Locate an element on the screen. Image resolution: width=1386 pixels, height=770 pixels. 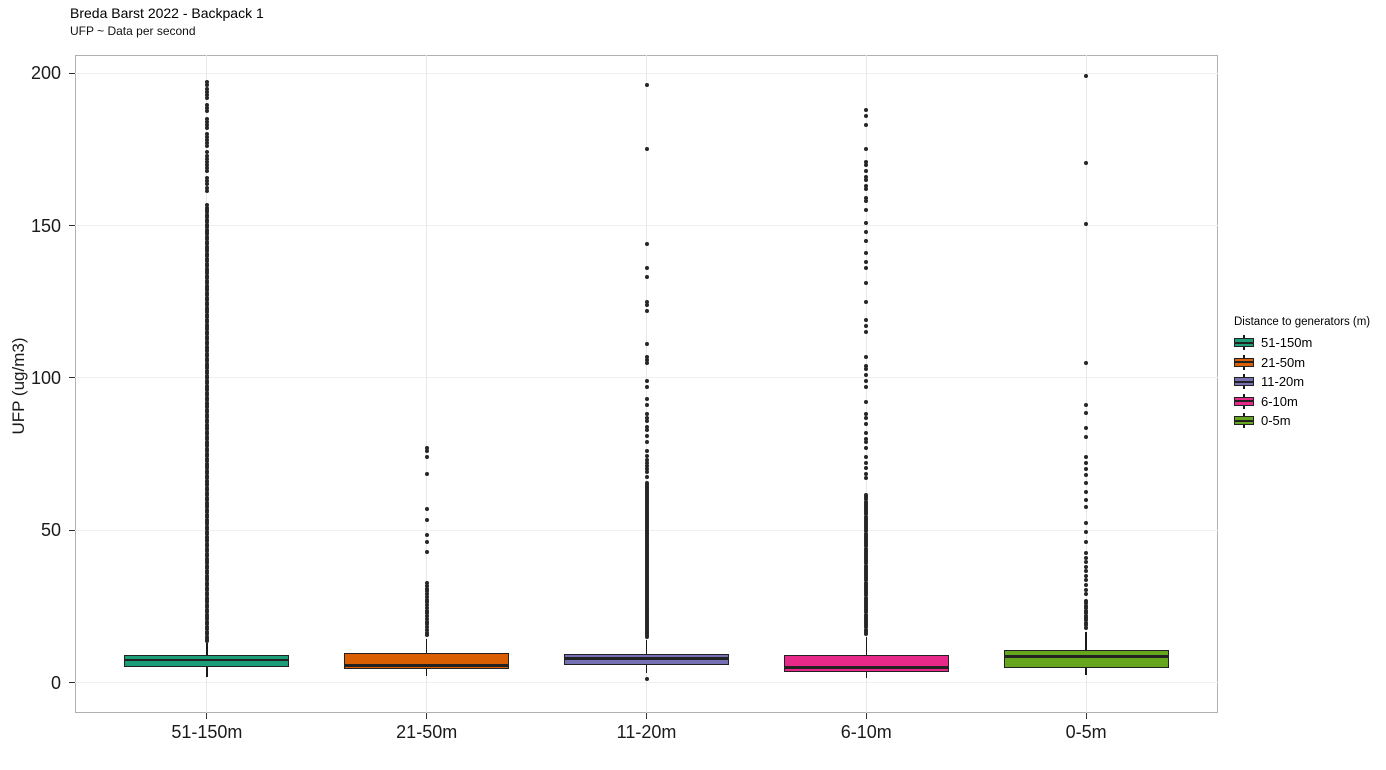
chart-title: Breda Barst 2022 - Backpack 1 is located at coordinates (167, 13).